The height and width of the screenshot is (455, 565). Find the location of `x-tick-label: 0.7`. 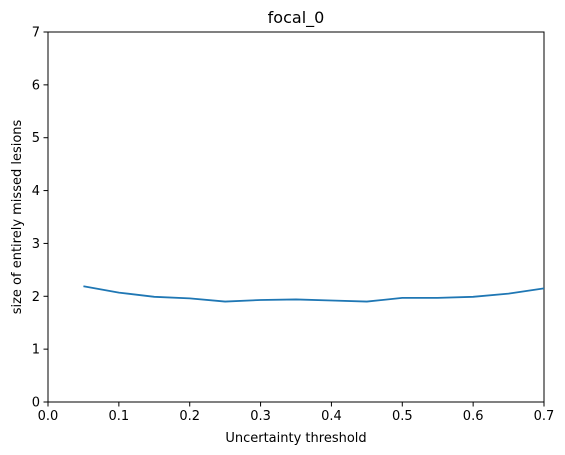

x-tick-label: 0.7 is located at coordinates (544, 416).